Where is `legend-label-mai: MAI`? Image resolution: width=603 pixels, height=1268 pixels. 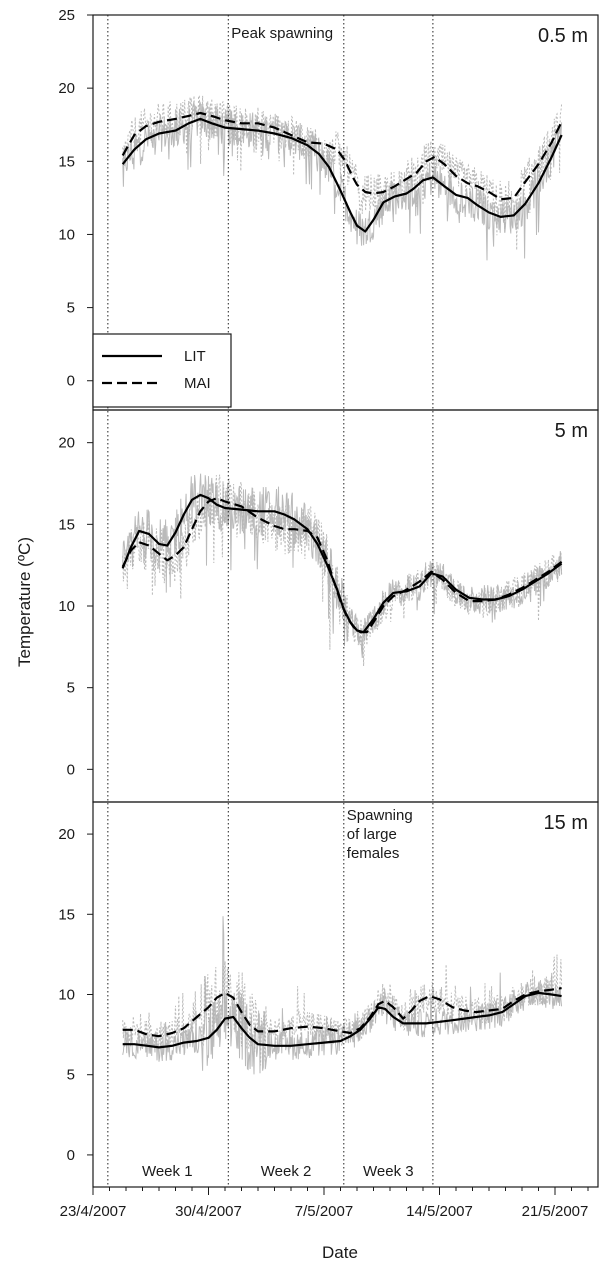
legend-label-mai: MAI is located at coordinates (197, 383).